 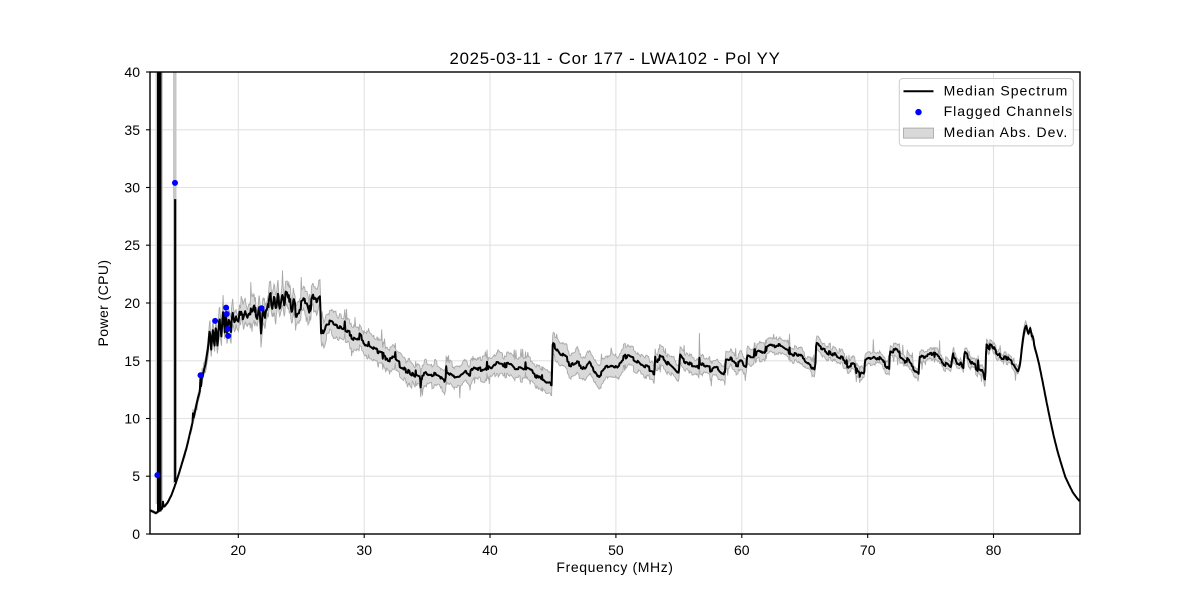 I want to click on svg-text: 50, so click(x=616, y=550).